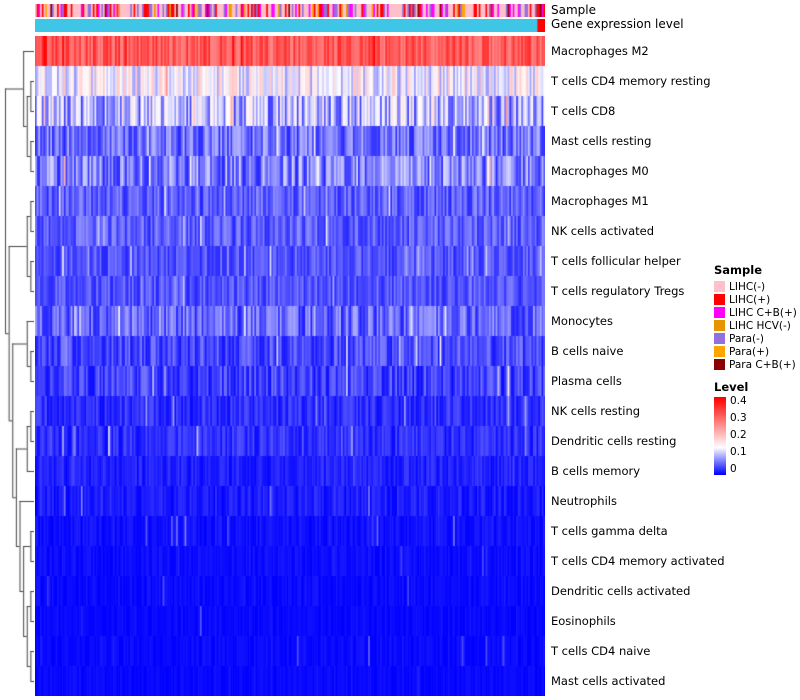 This screenshot has height=700, width=800. I want to click on sample-legend-entry: LIHC HCV(-), so click(757, 325).